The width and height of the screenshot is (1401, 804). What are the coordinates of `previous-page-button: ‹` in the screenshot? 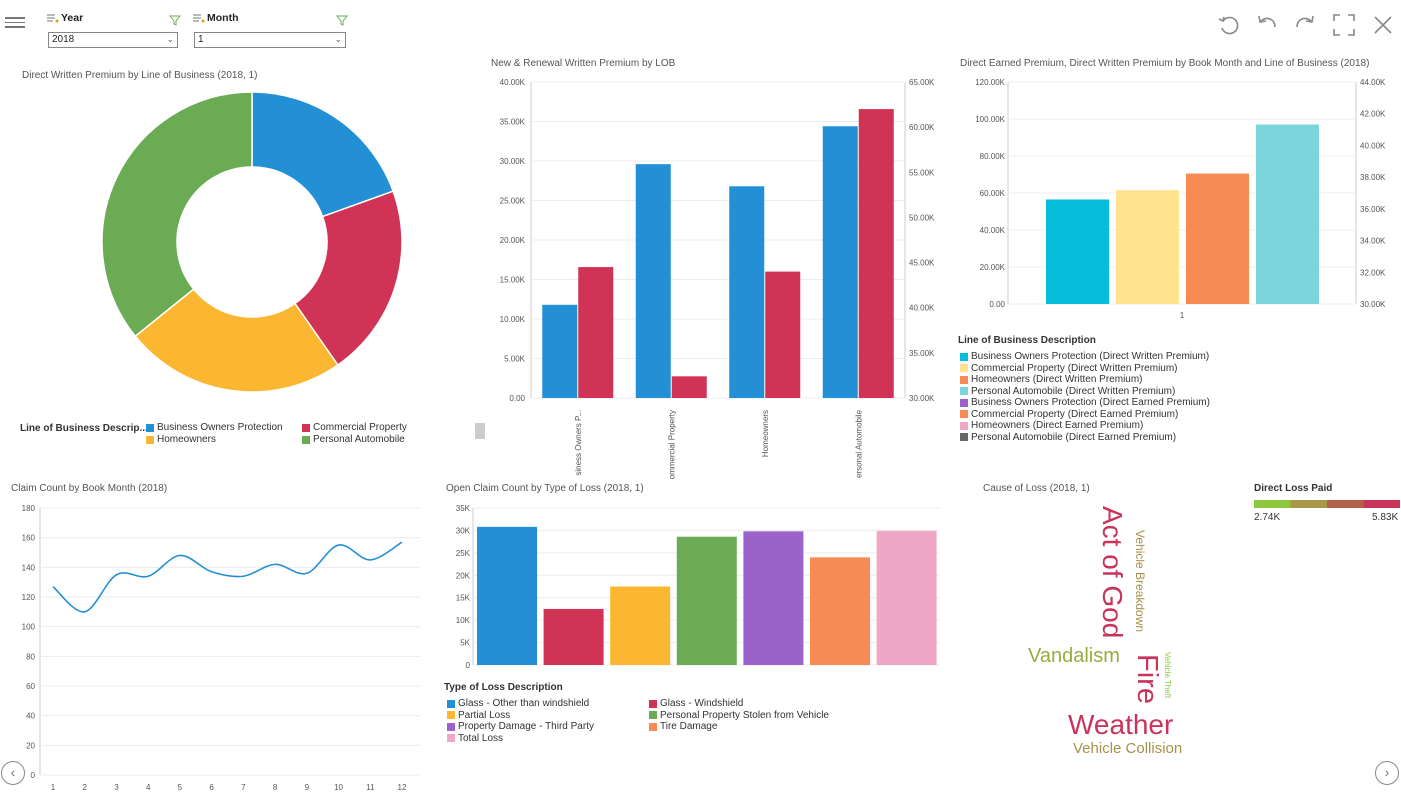 It's located at (13, 773).